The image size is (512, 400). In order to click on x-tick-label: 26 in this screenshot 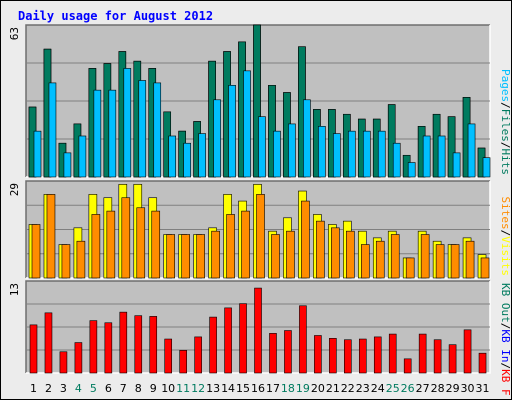, I will do `click(408, 388)`.